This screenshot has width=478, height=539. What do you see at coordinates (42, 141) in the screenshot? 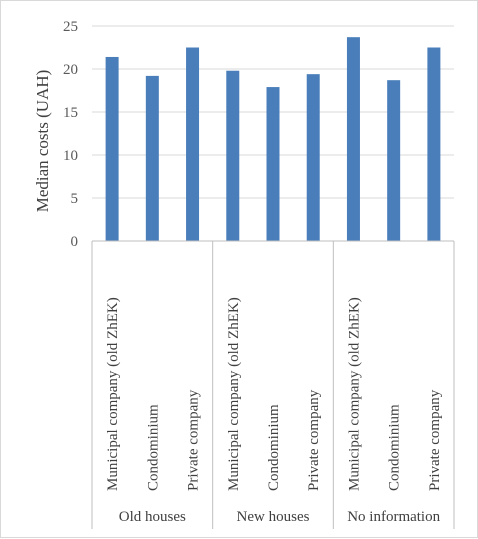
I see `y-axis-title: Median costs (UAH)` at bounding box center [42, 141].